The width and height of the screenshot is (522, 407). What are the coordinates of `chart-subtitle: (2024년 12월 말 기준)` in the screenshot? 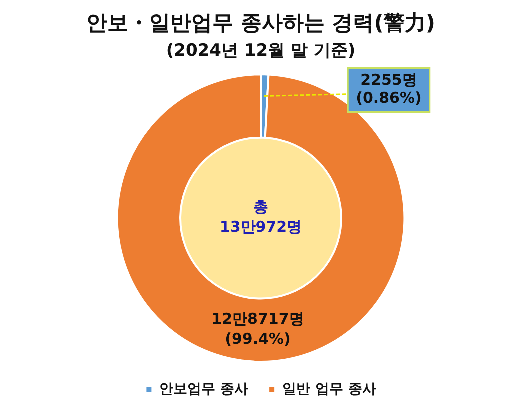 It's located at (261, 50).